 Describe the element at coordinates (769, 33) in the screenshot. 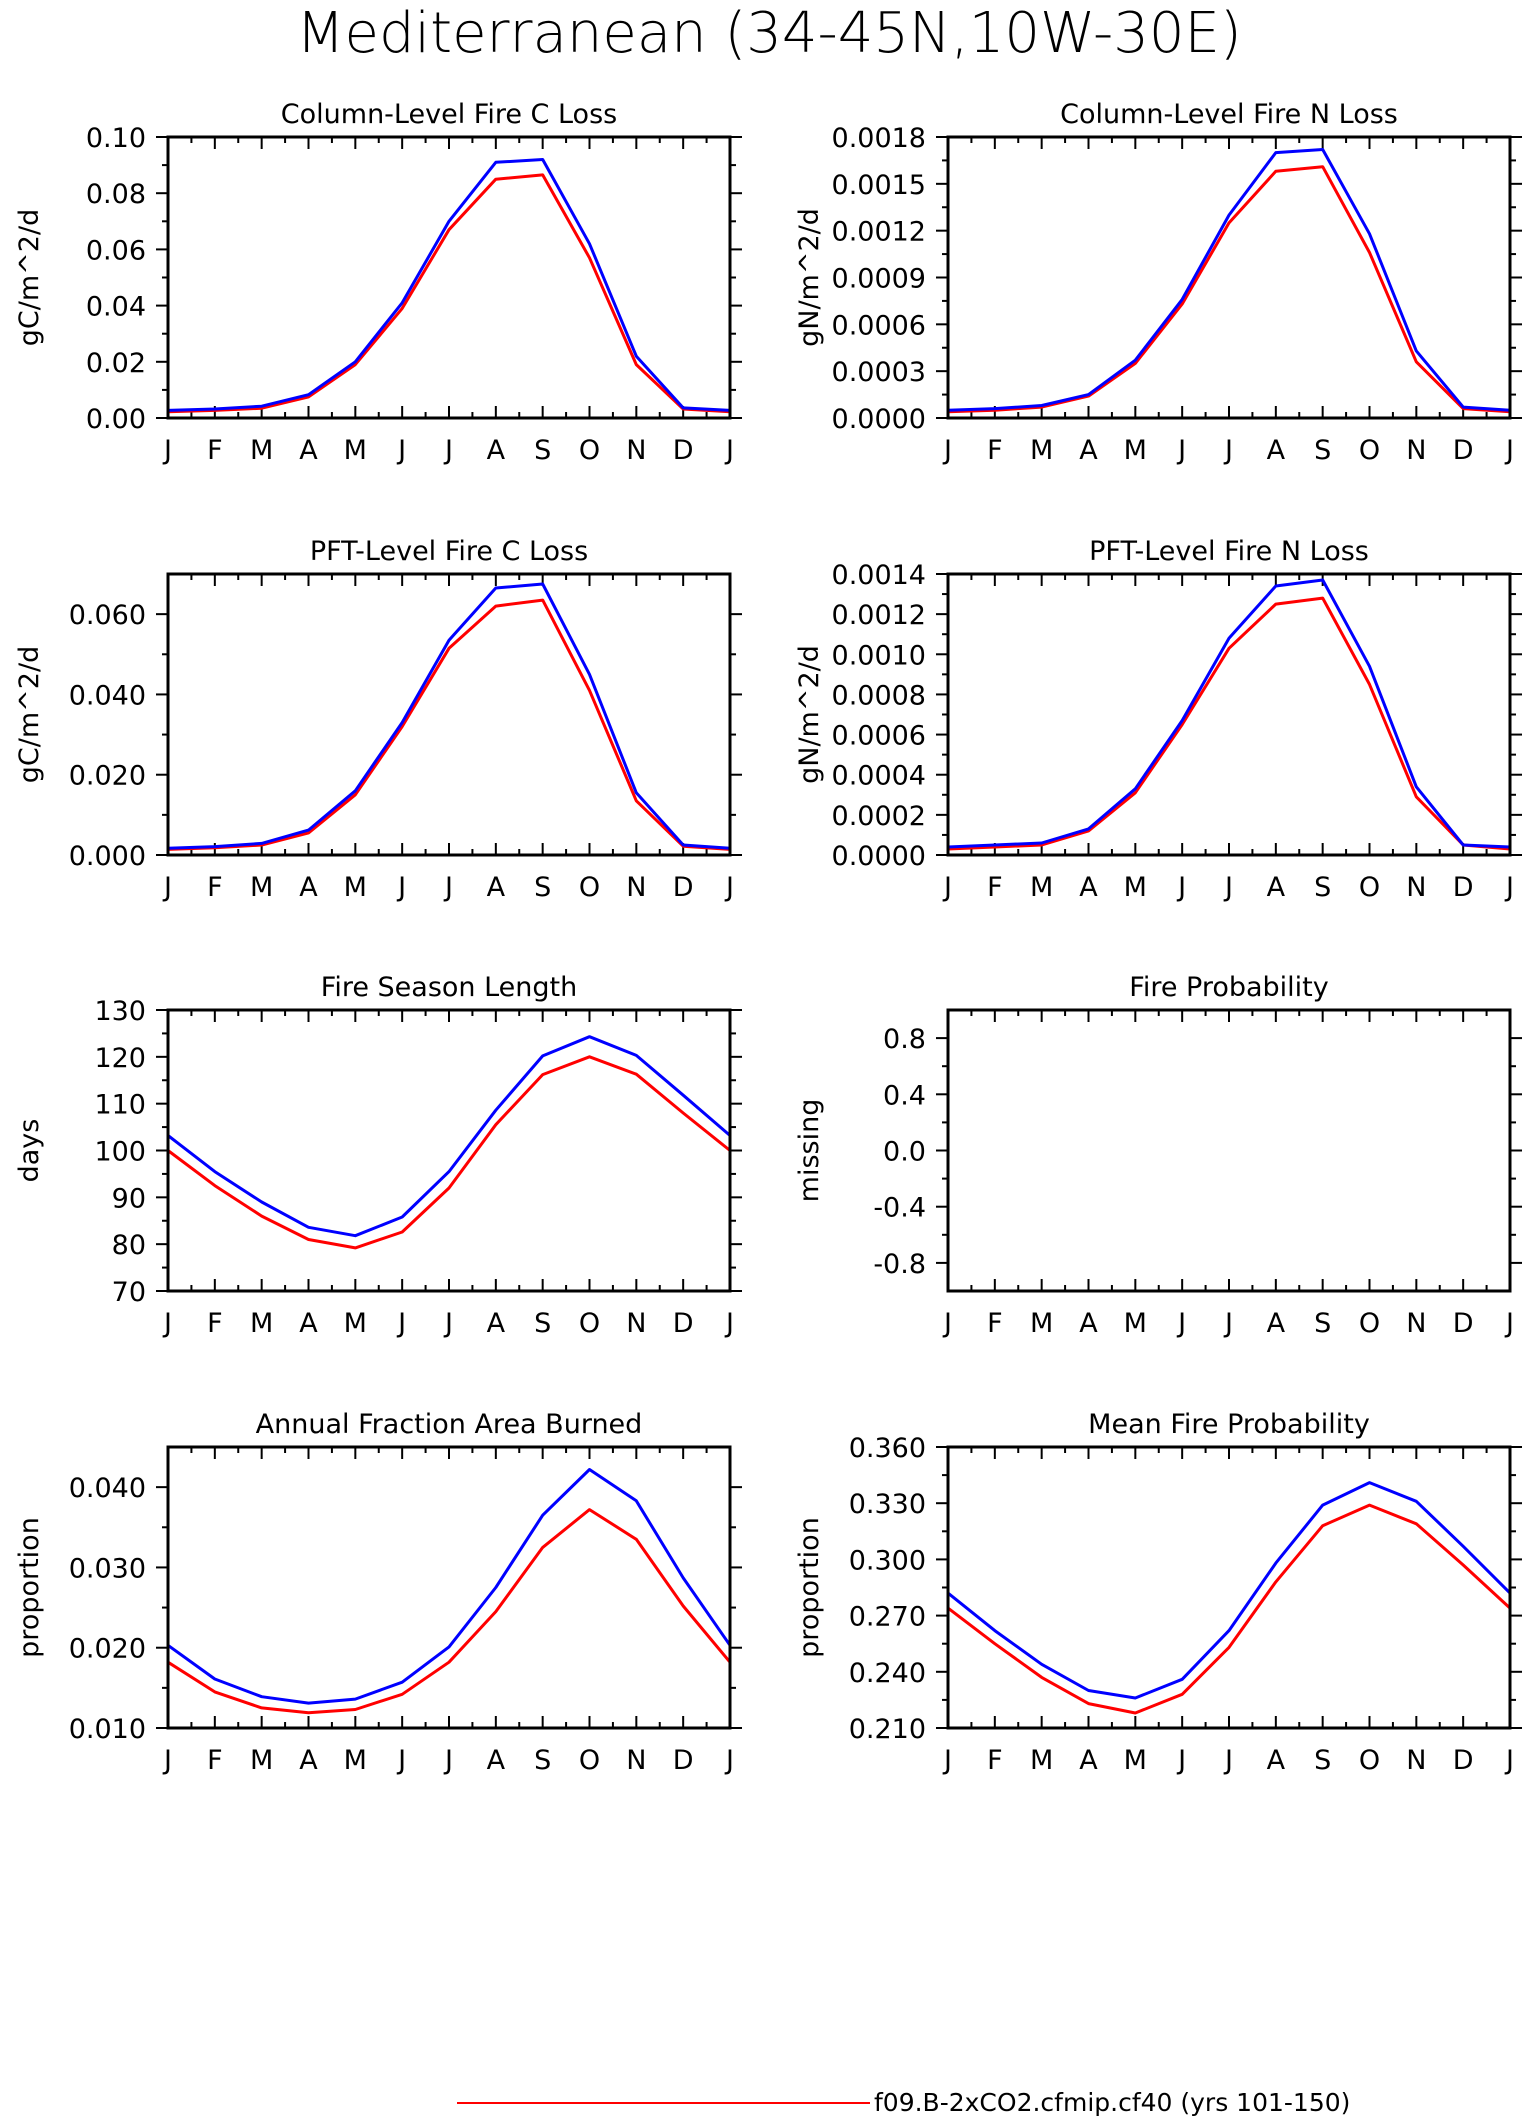

I see `figure-title: Mediterranean (34-45N,10W-30E)` at that location.